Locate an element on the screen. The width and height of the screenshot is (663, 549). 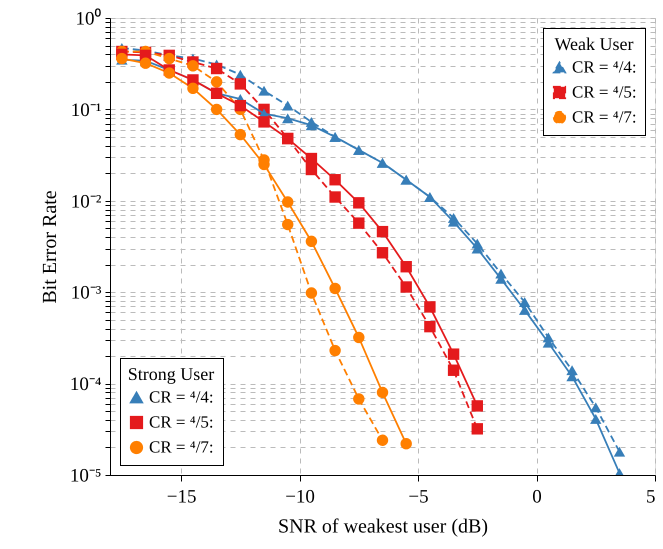
y-tick-label: 10⁻³ is located at coordinates (86, 293).